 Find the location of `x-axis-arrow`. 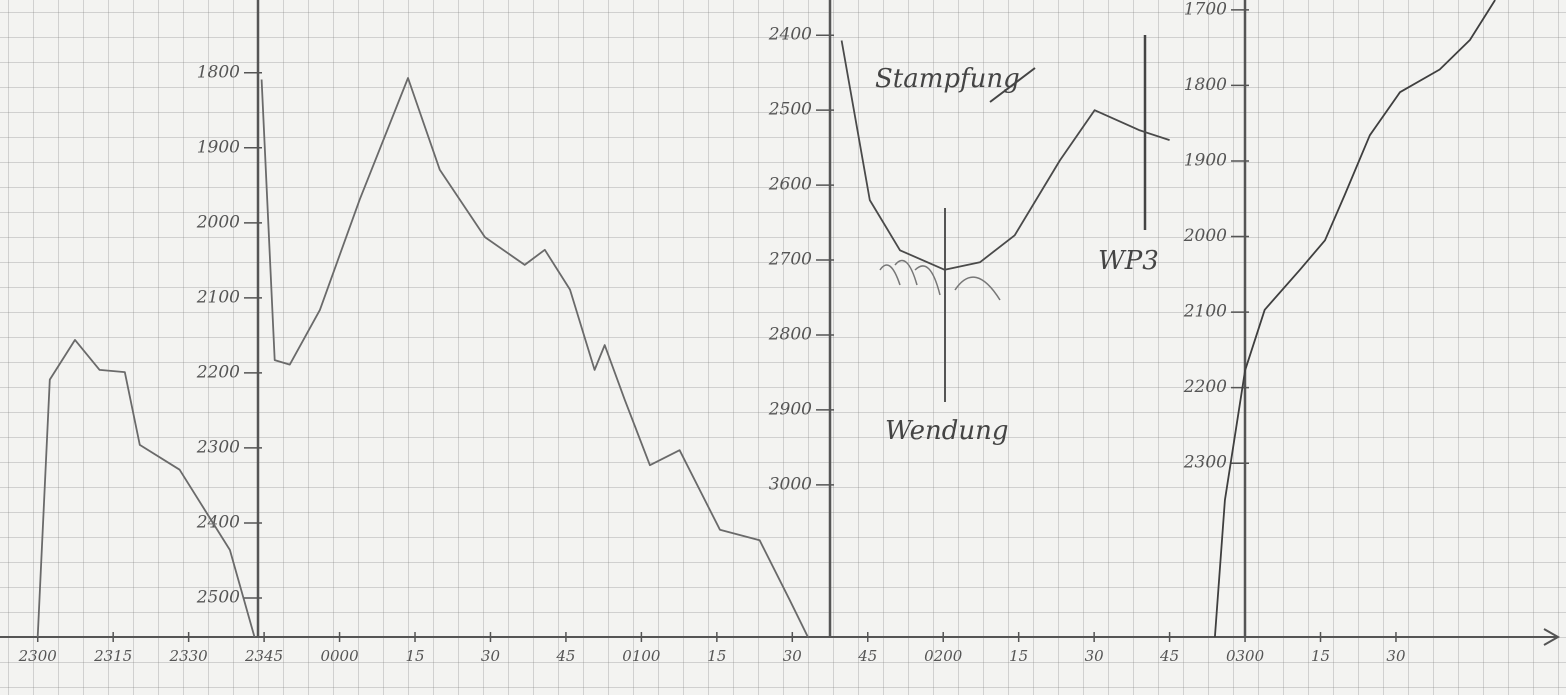

x-axis-arrow is located at coordinates (1552, 637).